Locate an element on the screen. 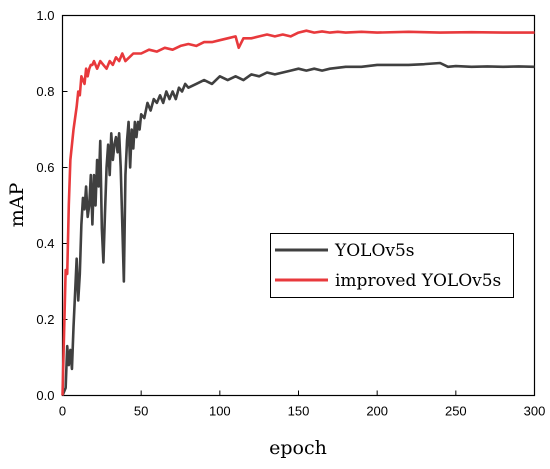 Image resolution: width=550 pixels, height=469 pixels. x-tick-label: 50 is located at coordinates (141, 411).